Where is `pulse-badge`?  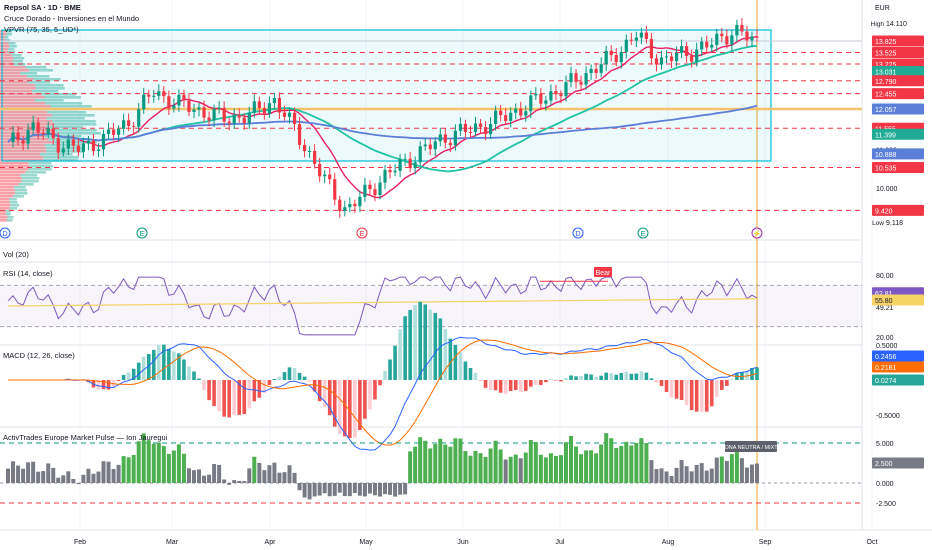
pulse-badge is located at coordinates (898, 463).